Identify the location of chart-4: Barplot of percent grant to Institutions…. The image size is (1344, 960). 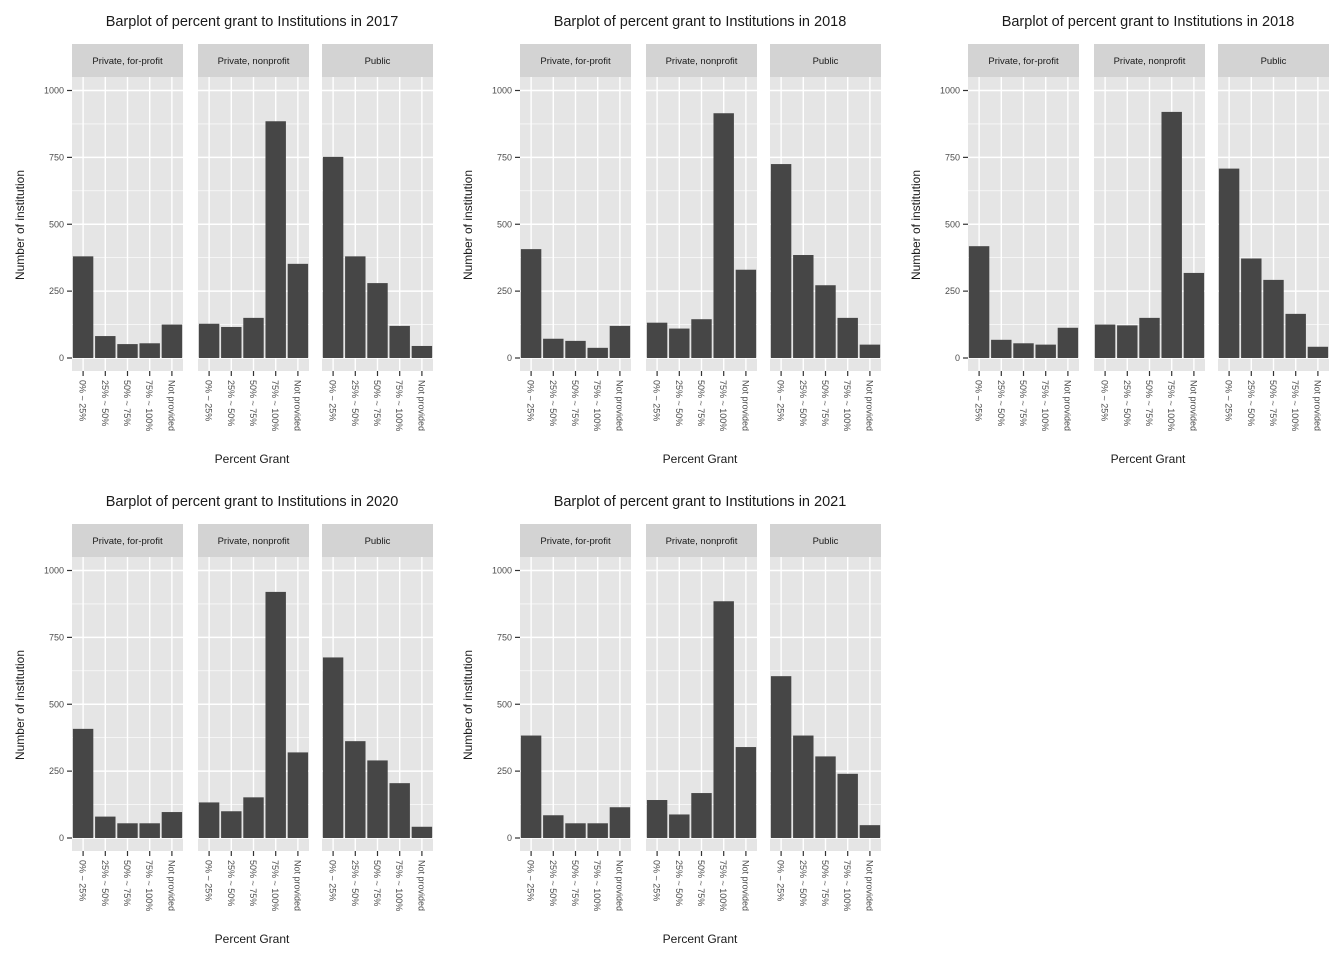
(671, 720).